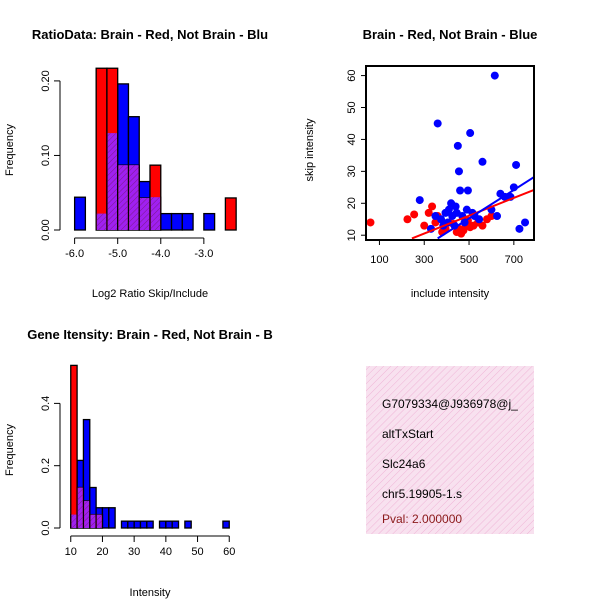  Describe the element at coordinates (155, 149) in the screenshot. I see `ratio-histogram-bars` at that location.